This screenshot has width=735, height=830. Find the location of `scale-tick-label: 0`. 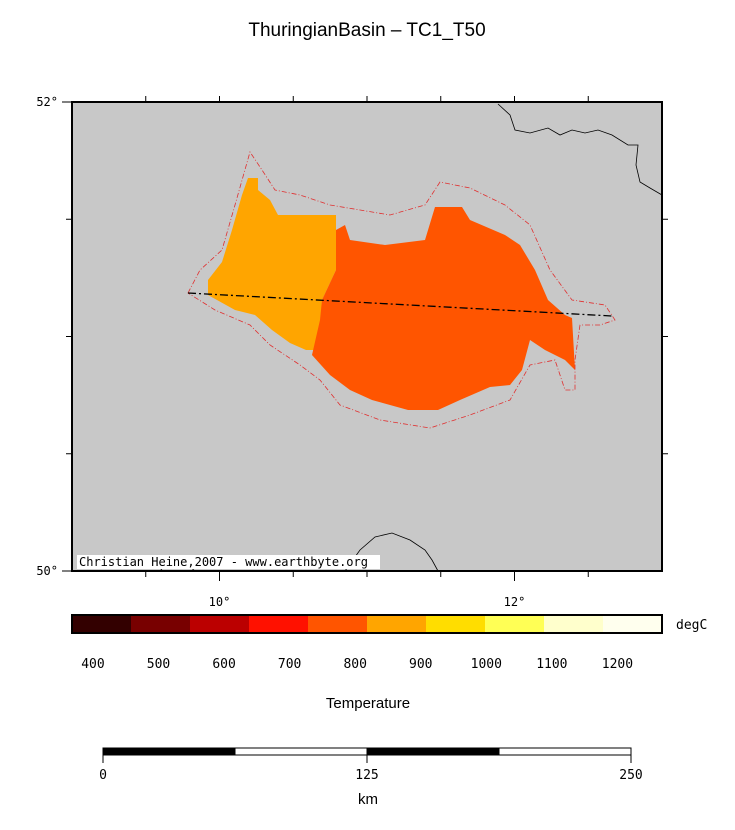

scale-tick-label: 0 is located at coordinates (103, 775).